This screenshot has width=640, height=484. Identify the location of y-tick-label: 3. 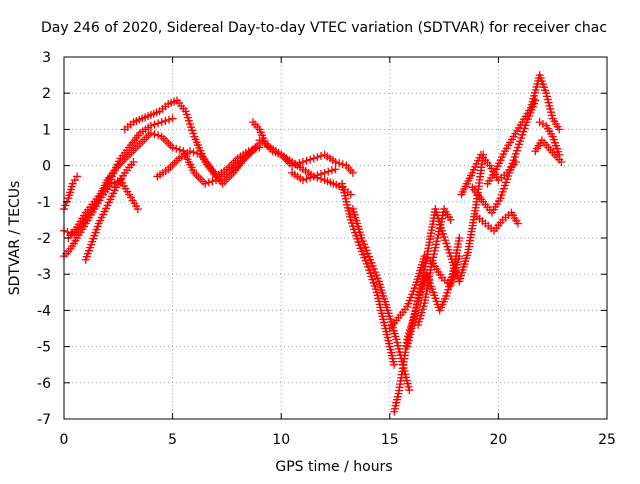
(46, 58).